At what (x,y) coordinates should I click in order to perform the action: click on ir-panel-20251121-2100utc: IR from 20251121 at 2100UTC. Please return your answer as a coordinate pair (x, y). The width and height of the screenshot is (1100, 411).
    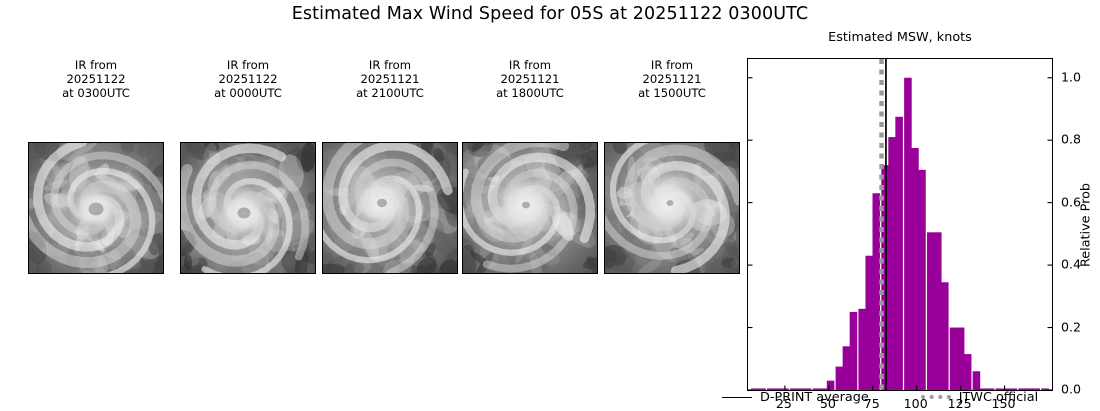
    Looking at the image, I should click on (390, 166).